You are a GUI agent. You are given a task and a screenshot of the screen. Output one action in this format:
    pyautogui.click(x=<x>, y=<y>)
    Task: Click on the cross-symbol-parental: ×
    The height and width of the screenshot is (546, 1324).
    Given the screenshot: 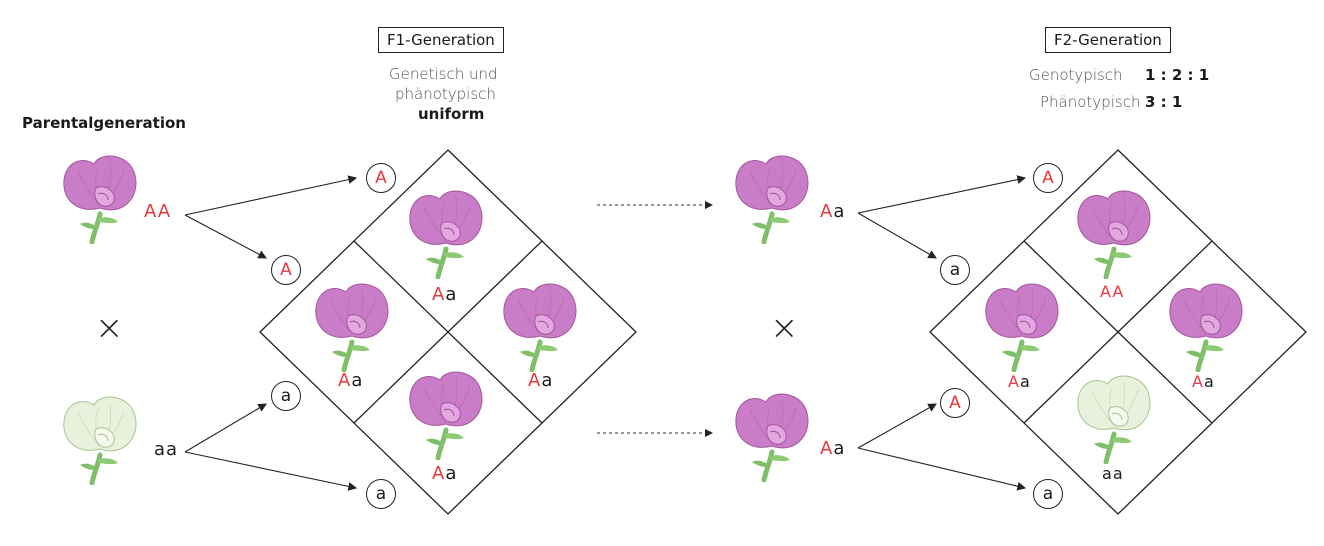 What is the action you would take?
    pyautogui.click(x=109, y=328)
    